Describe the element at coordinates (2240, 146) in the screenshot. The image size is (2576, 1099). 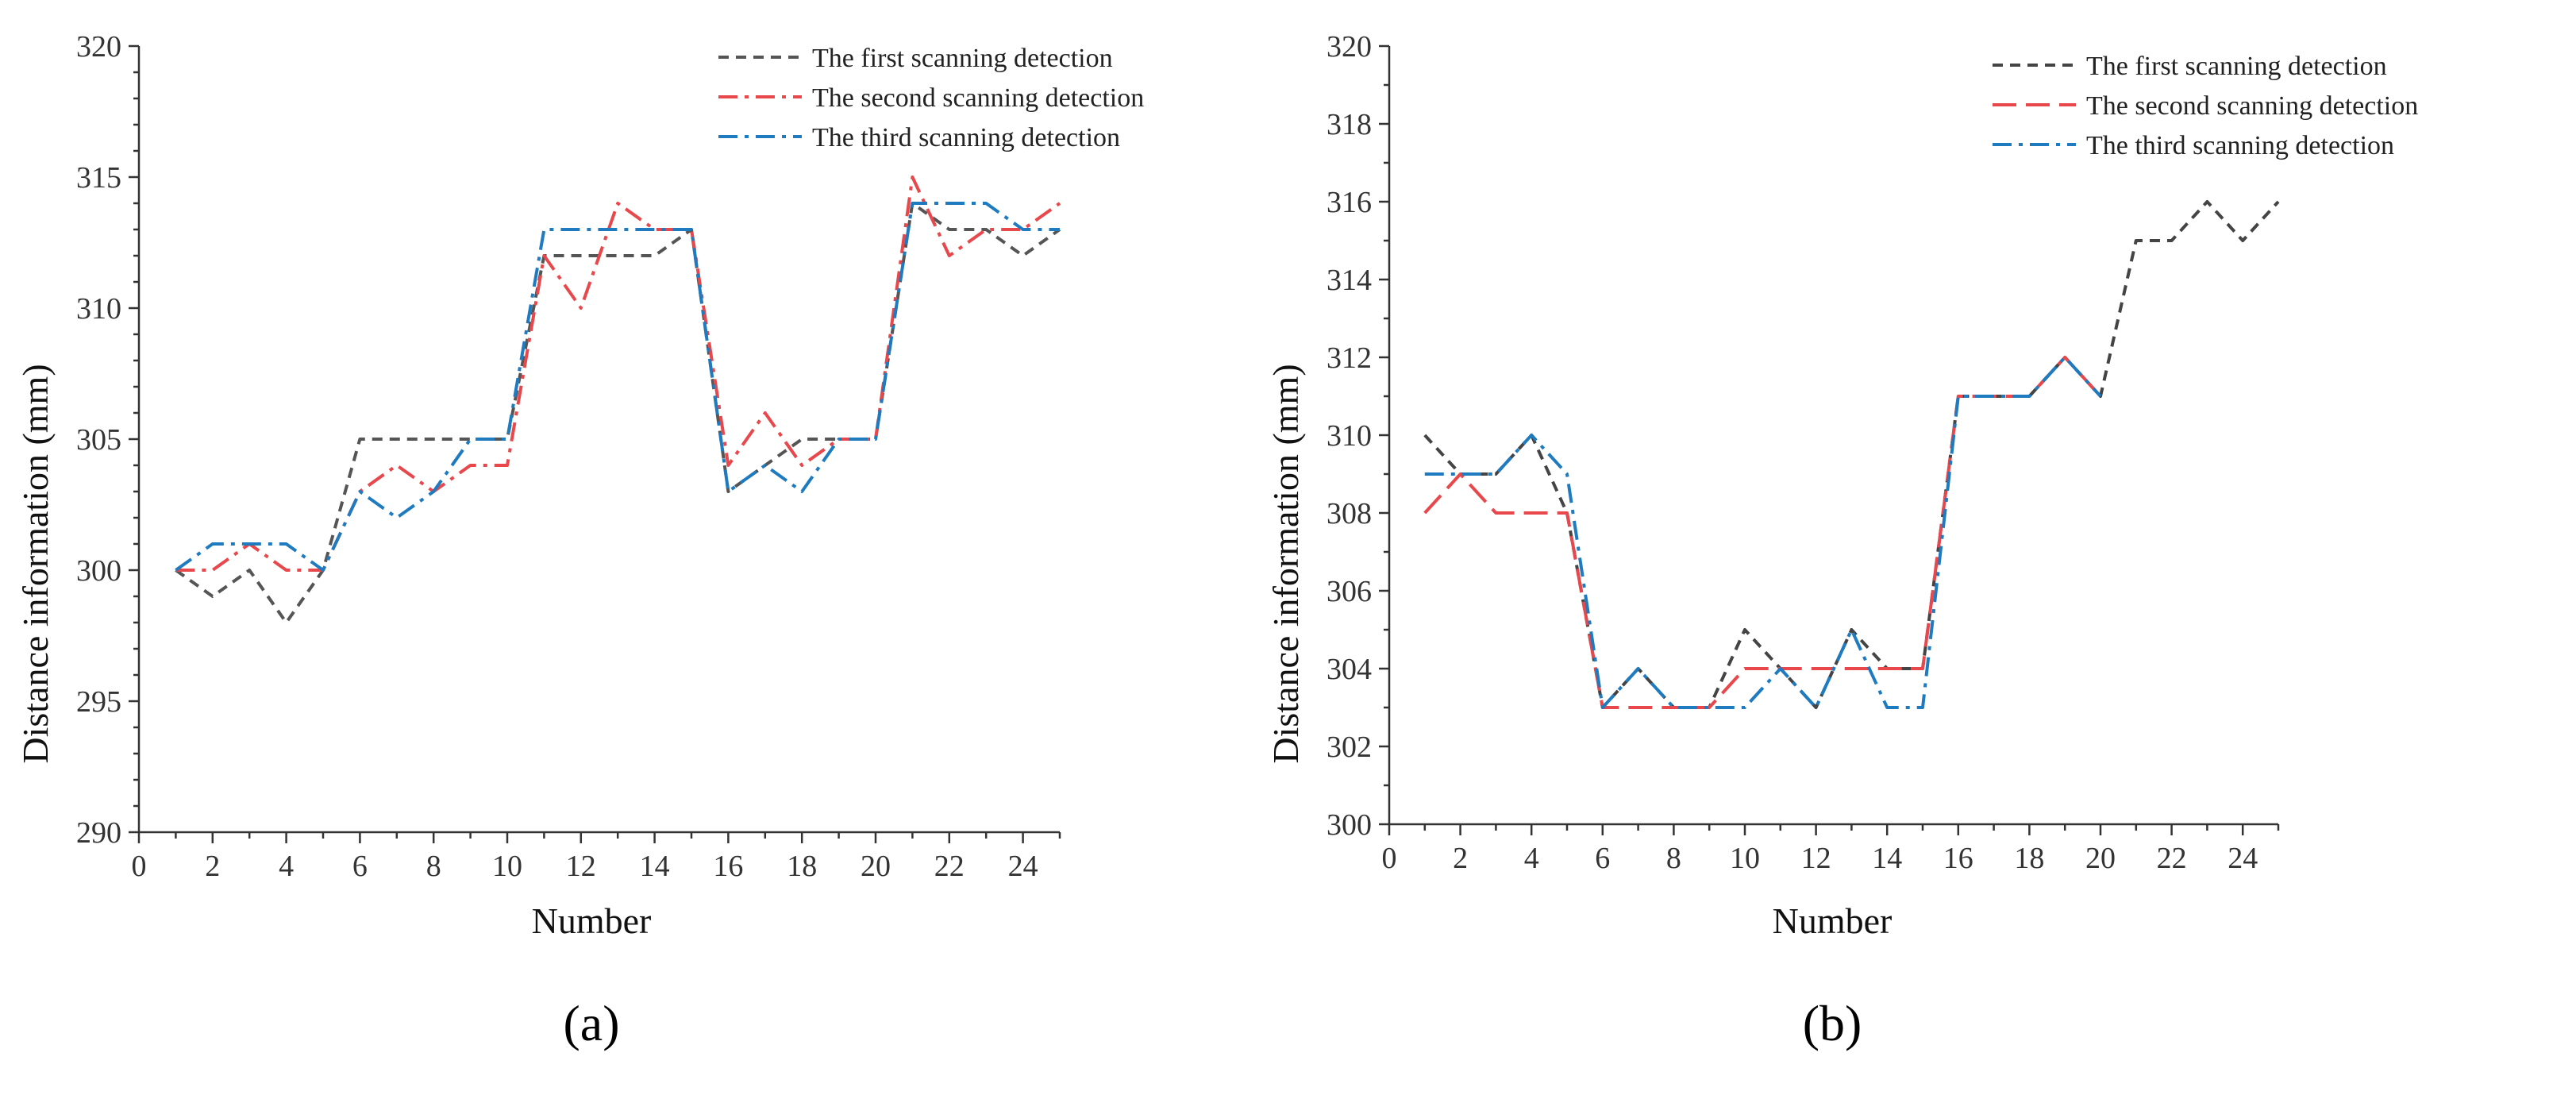
I see `legend-label-b-3: The third scanning detection` at that location.